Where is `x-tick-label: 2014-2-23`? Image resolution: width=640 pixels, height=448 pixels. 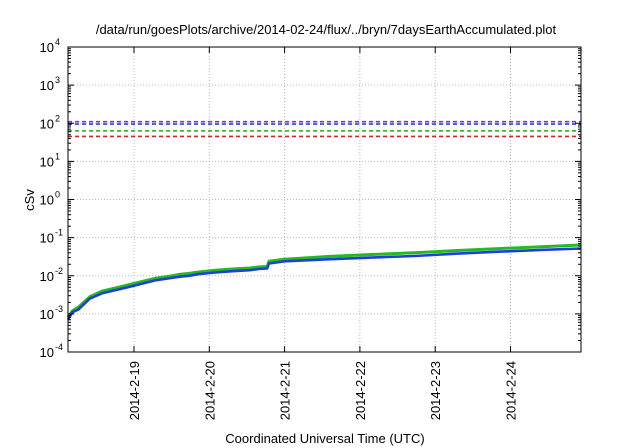
x-tick-label: 2014-2-23 is located at coordinates (435, 390).